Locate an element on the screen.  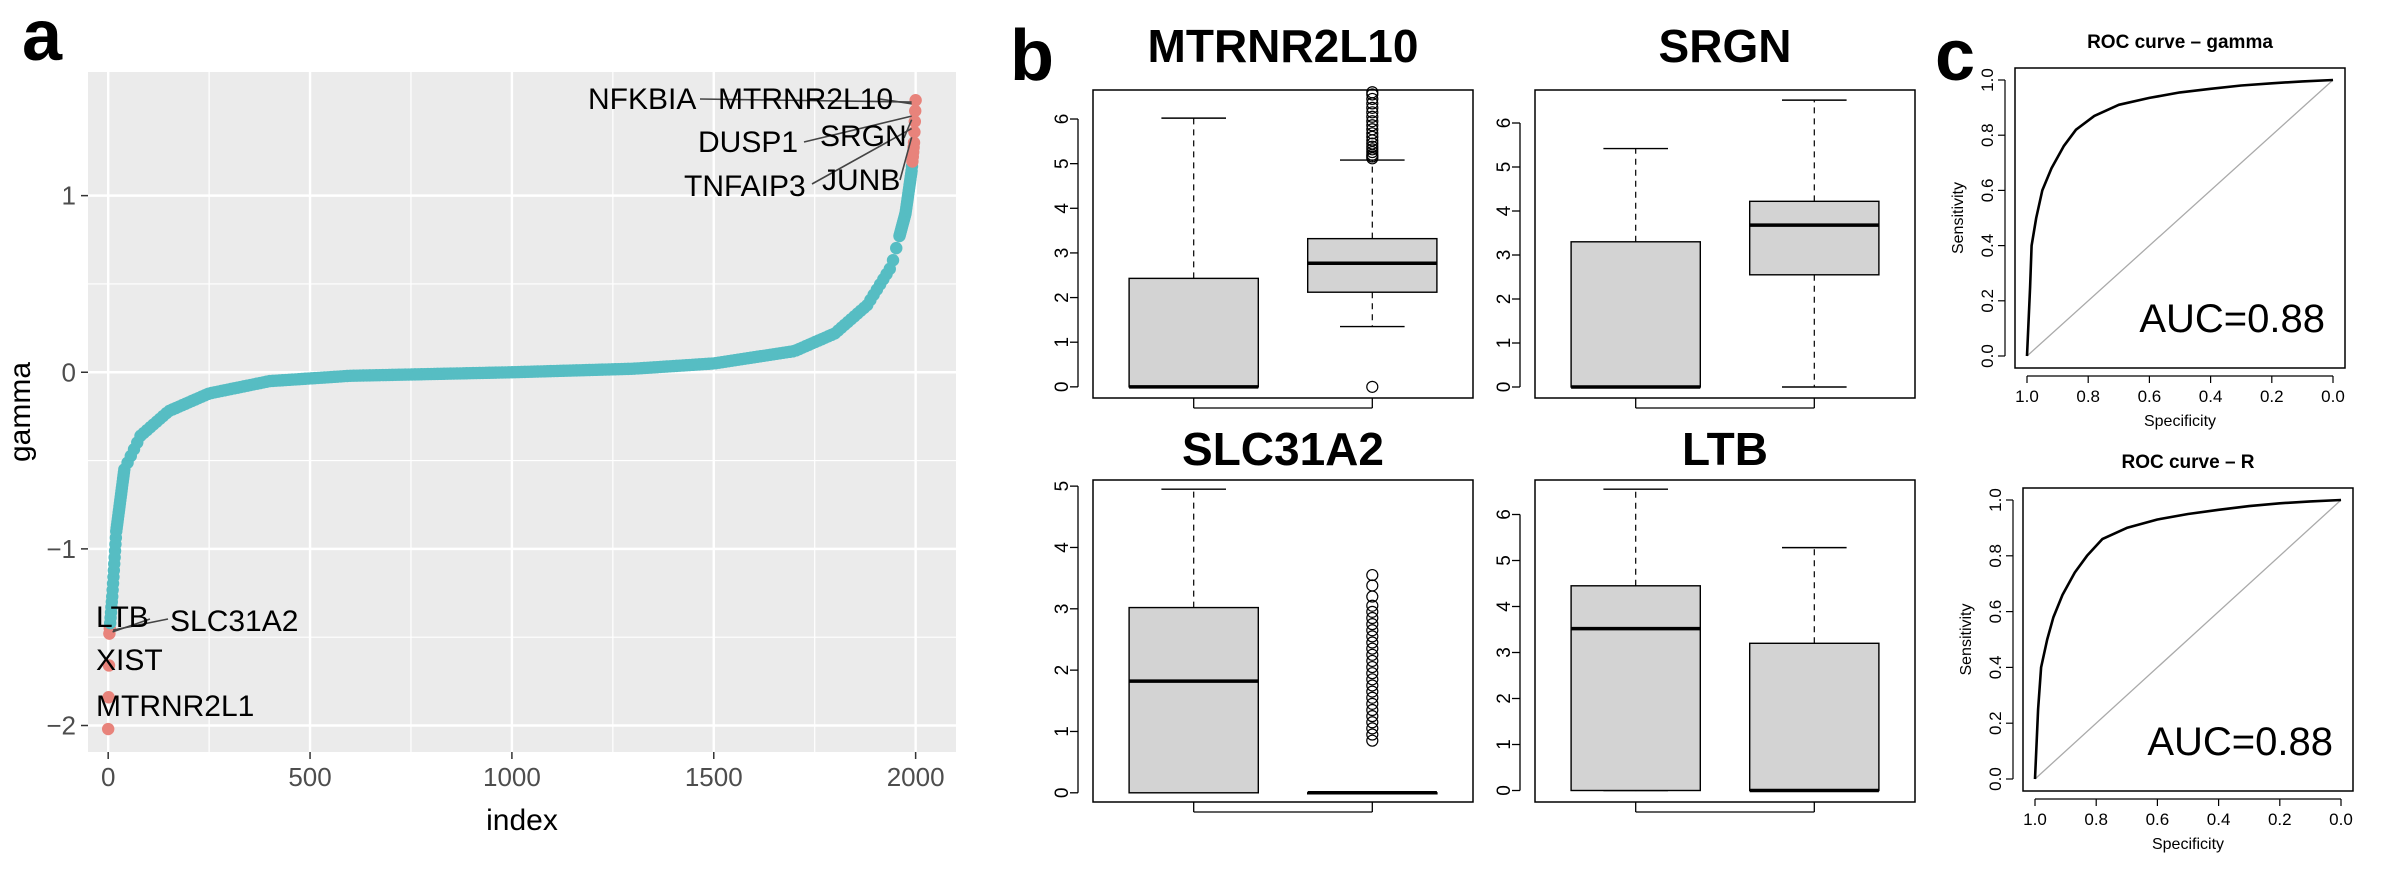
tick-label-x: 1500 is located at coordinates (714, 777).